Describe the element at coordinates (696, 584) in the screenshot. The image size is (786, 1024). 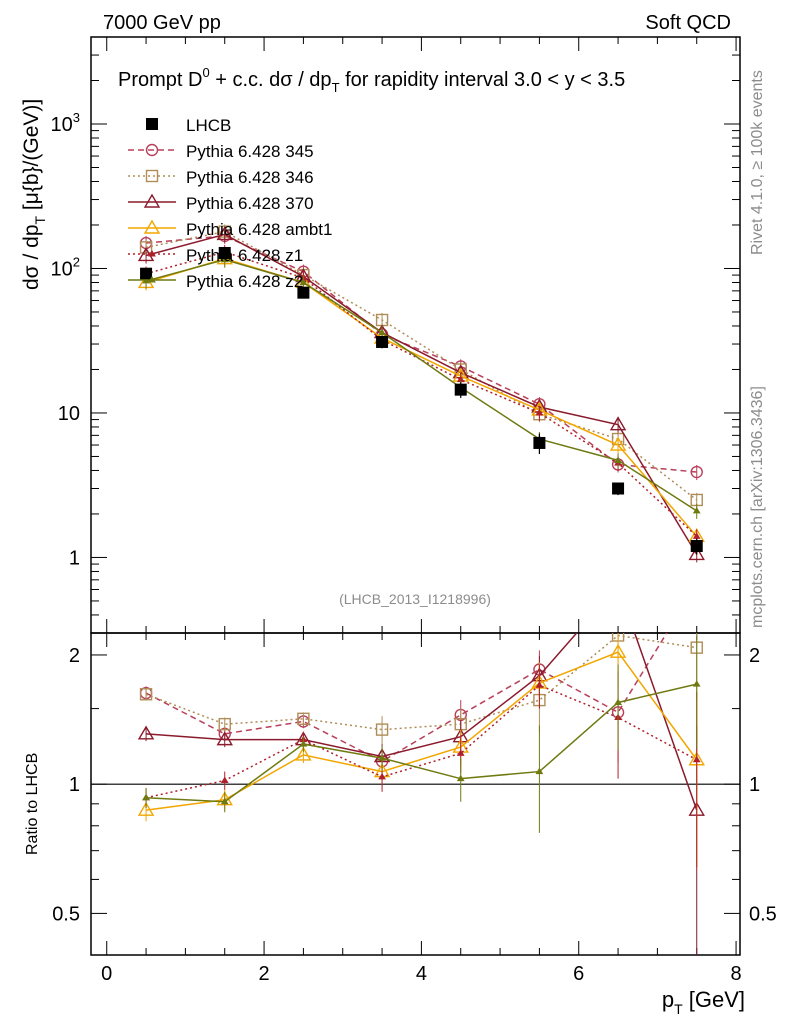
I see `series-0-ratio-point` at that location.